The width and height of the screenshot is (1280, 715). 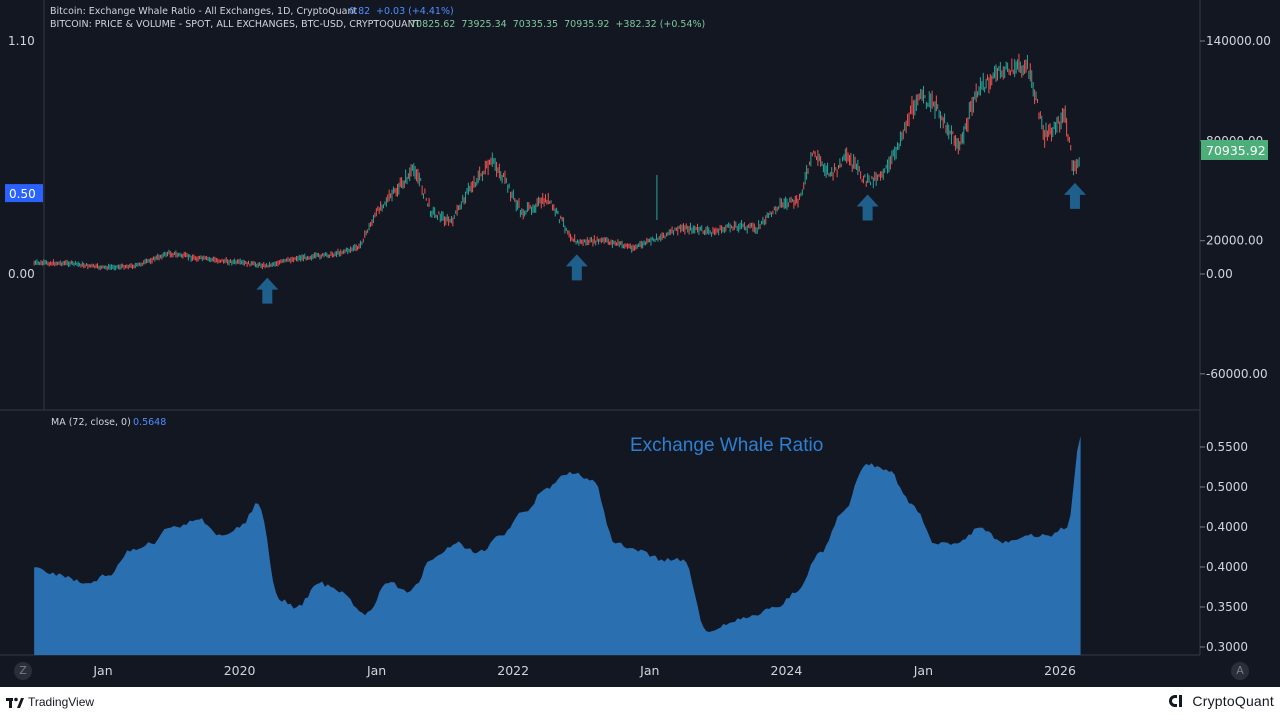 I want to click on auto-scale-button: A, so click(x=1240, y=671).